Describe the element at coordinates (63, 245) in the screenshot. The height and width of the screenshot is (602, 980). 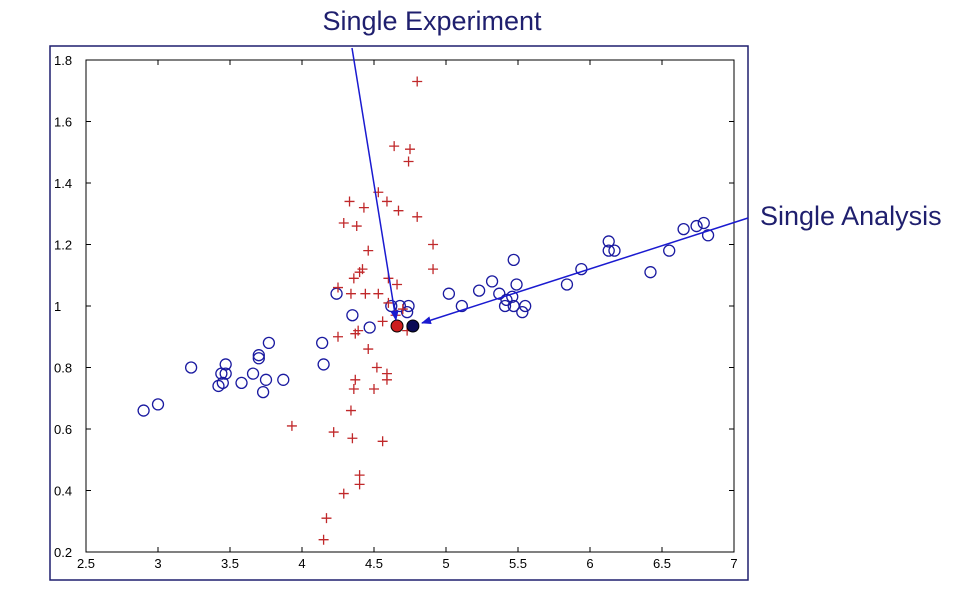
I see `y-tick-label: 1.2` at that location.